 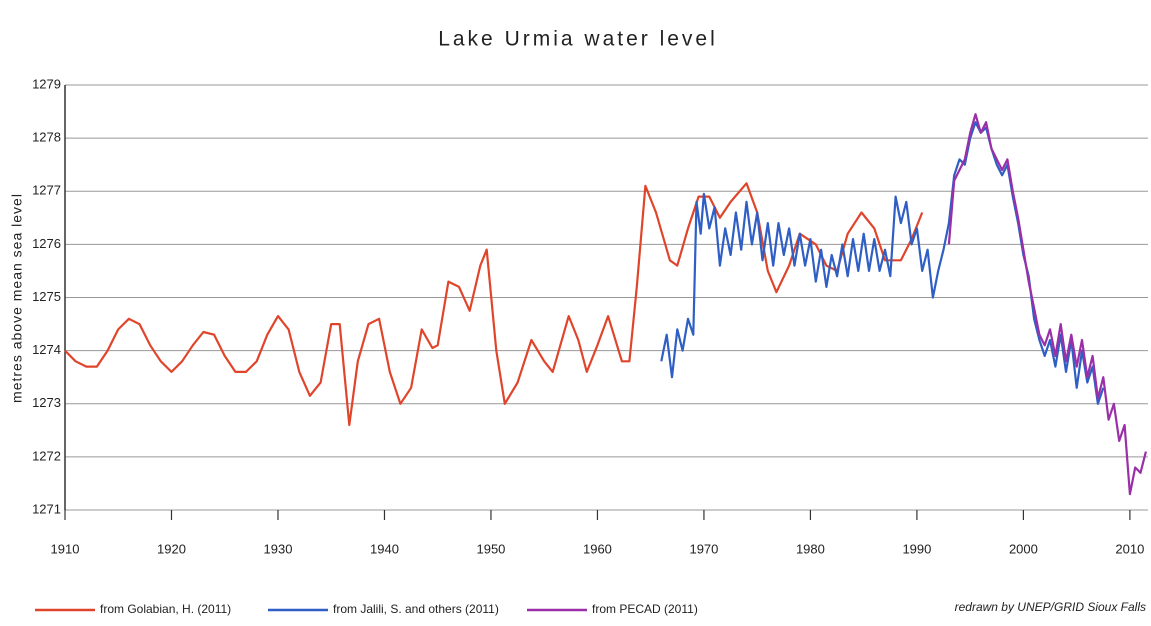 I want to click on x-tick-label: 1970, so click(x=703, y=548).